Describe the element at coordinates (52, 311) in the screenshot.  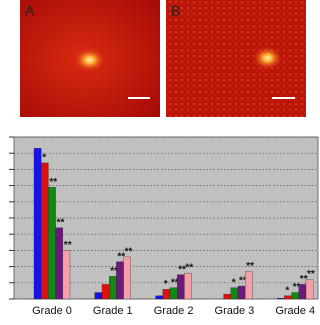
I see `x-tick-label: Grade 0` at that location.